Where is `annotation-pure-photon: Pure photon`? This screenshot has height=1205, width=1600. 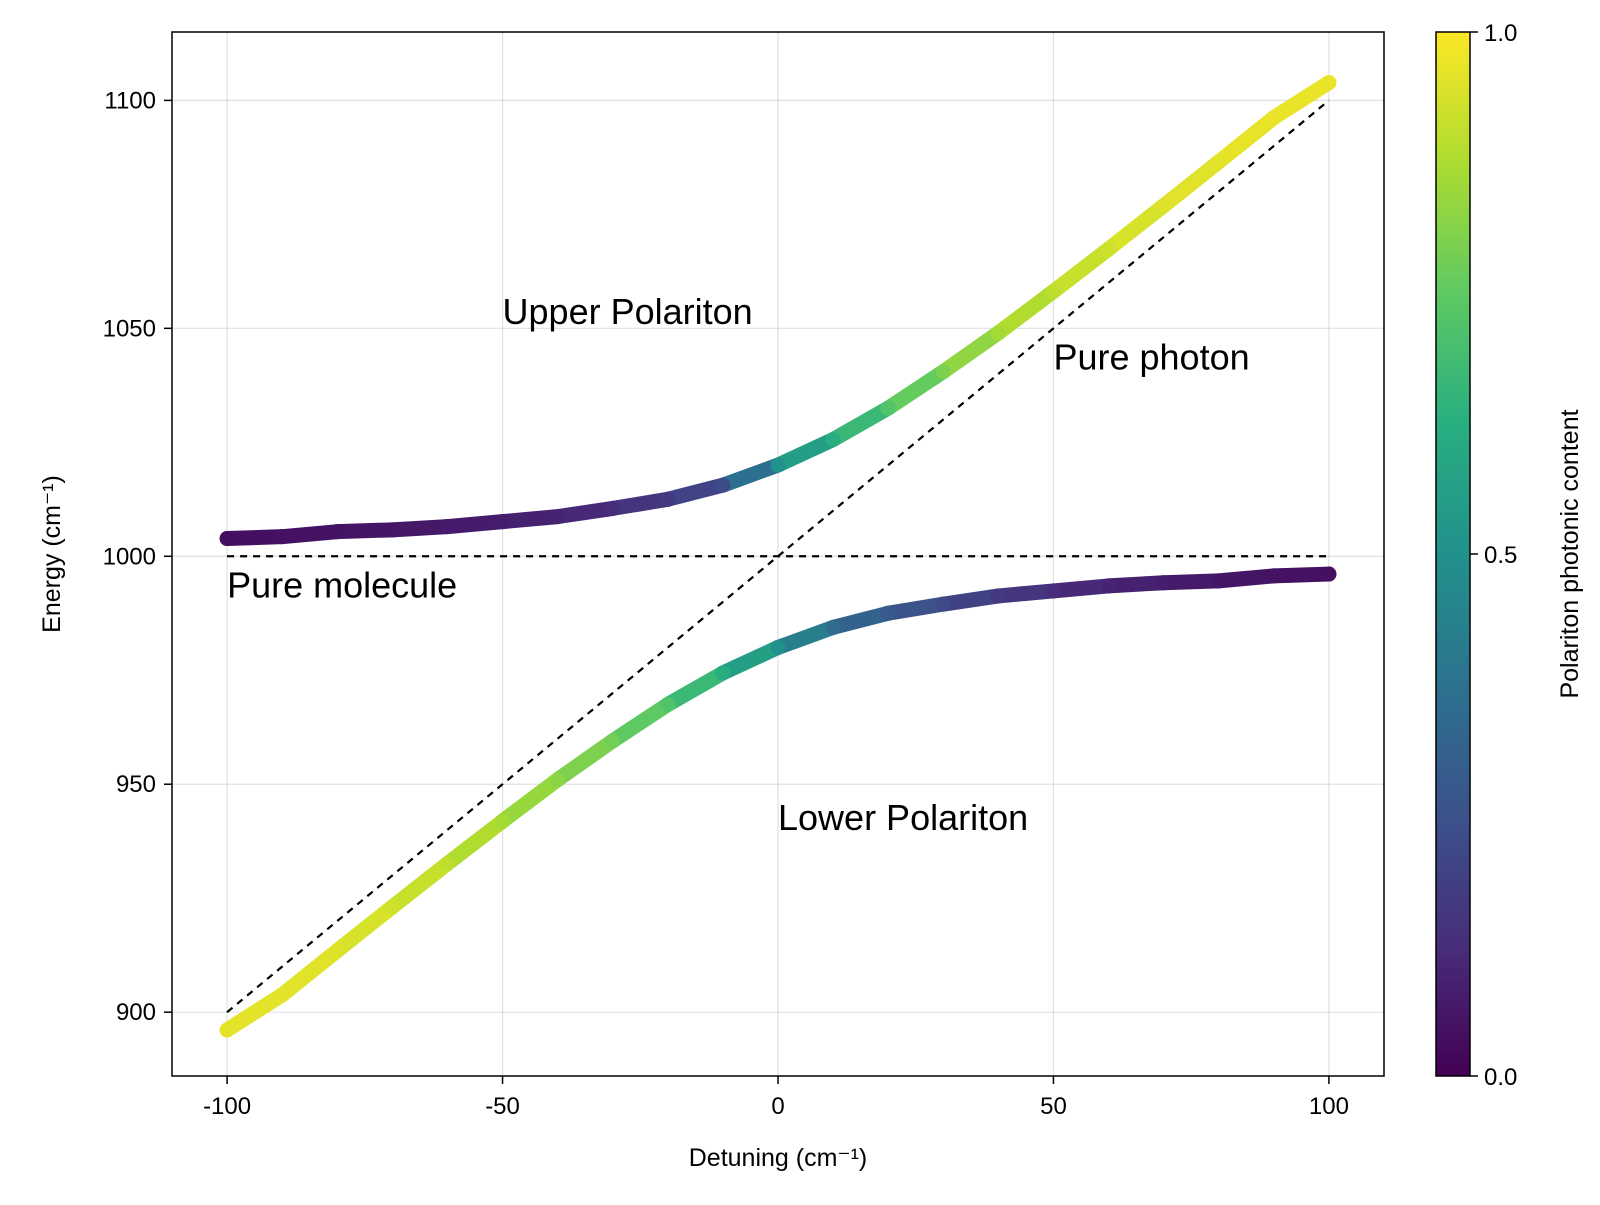
annotation-pure-photon: Pure photon is located at coordinates (1151, 356).